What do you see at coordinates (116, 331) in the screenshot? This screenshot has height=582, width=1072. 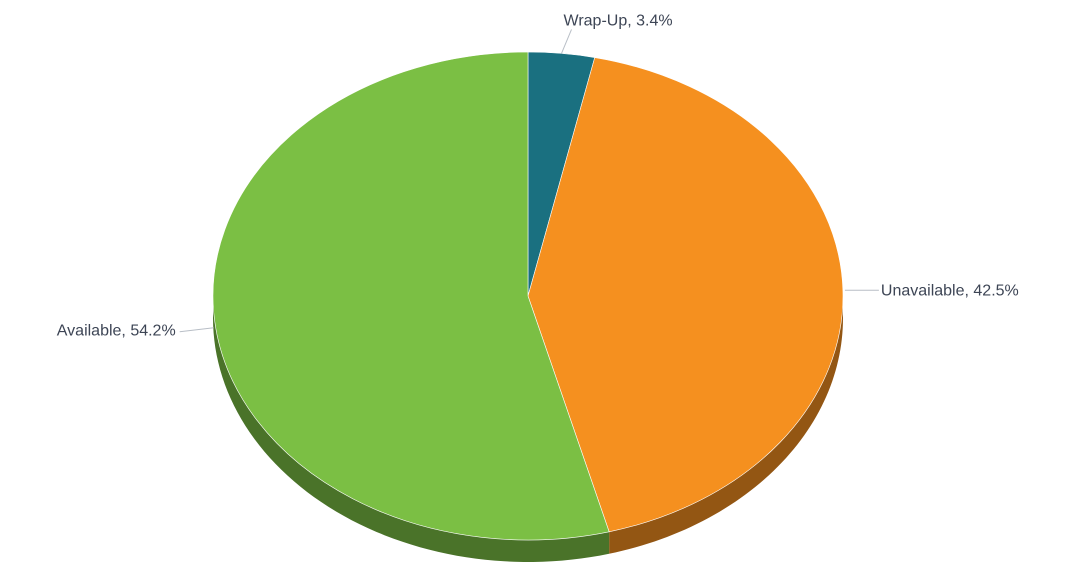 I see `data-label-available: Available, 54.2%` at bounding box center [116, 331].